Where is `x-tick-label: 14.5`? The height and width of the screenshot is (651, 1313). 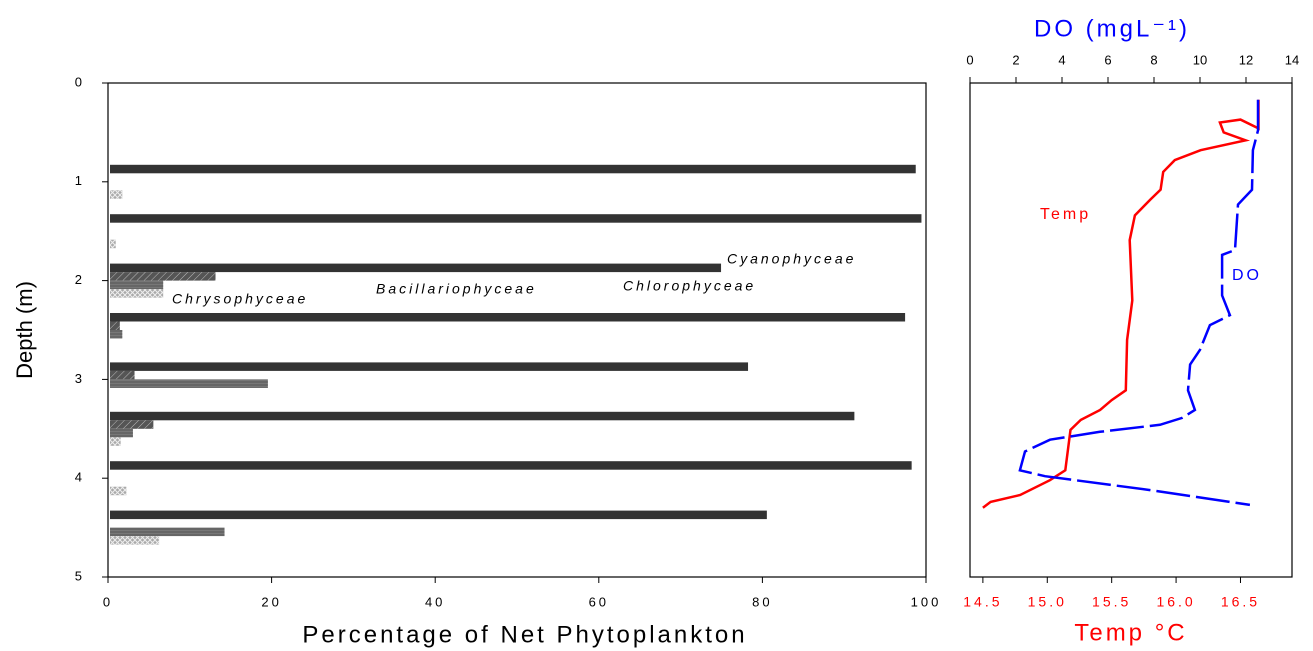
x-tick-label: 14.5 is located at coordinates (982, 602).